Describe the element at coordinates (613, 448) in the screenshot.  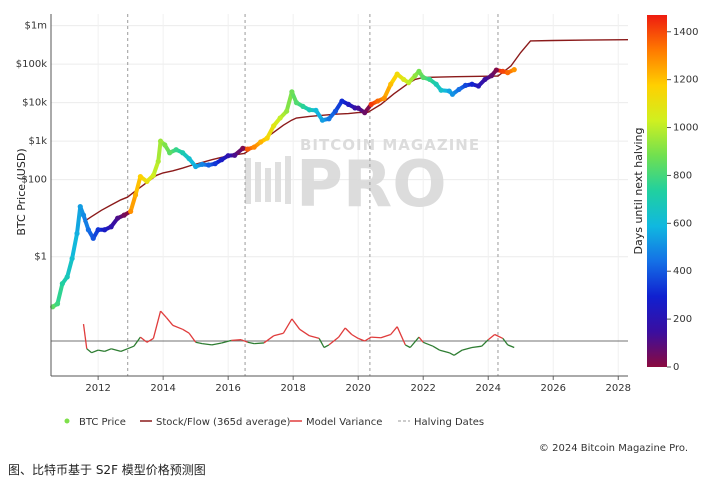
I see `copyright-text: © 2024 Bitcoin Magazine Pro.` at that location.